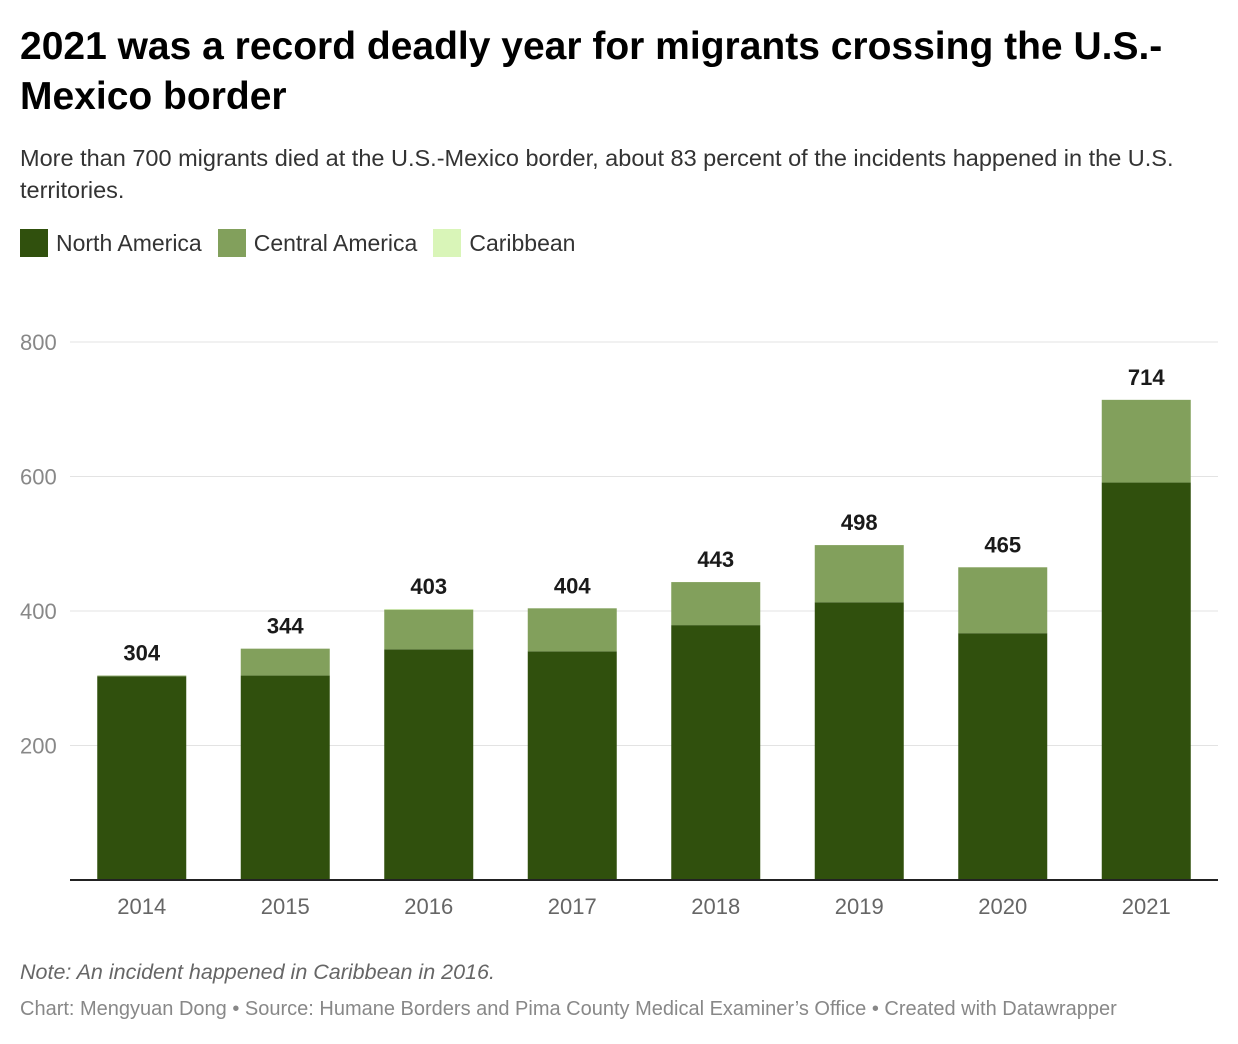 Image resolution: width=1238 pixels, height=1044 pixels. What do you see at coordinates (429, 764) in the screenshot?
I see `bar-2016-north-america` at bounding box center [429, 764].